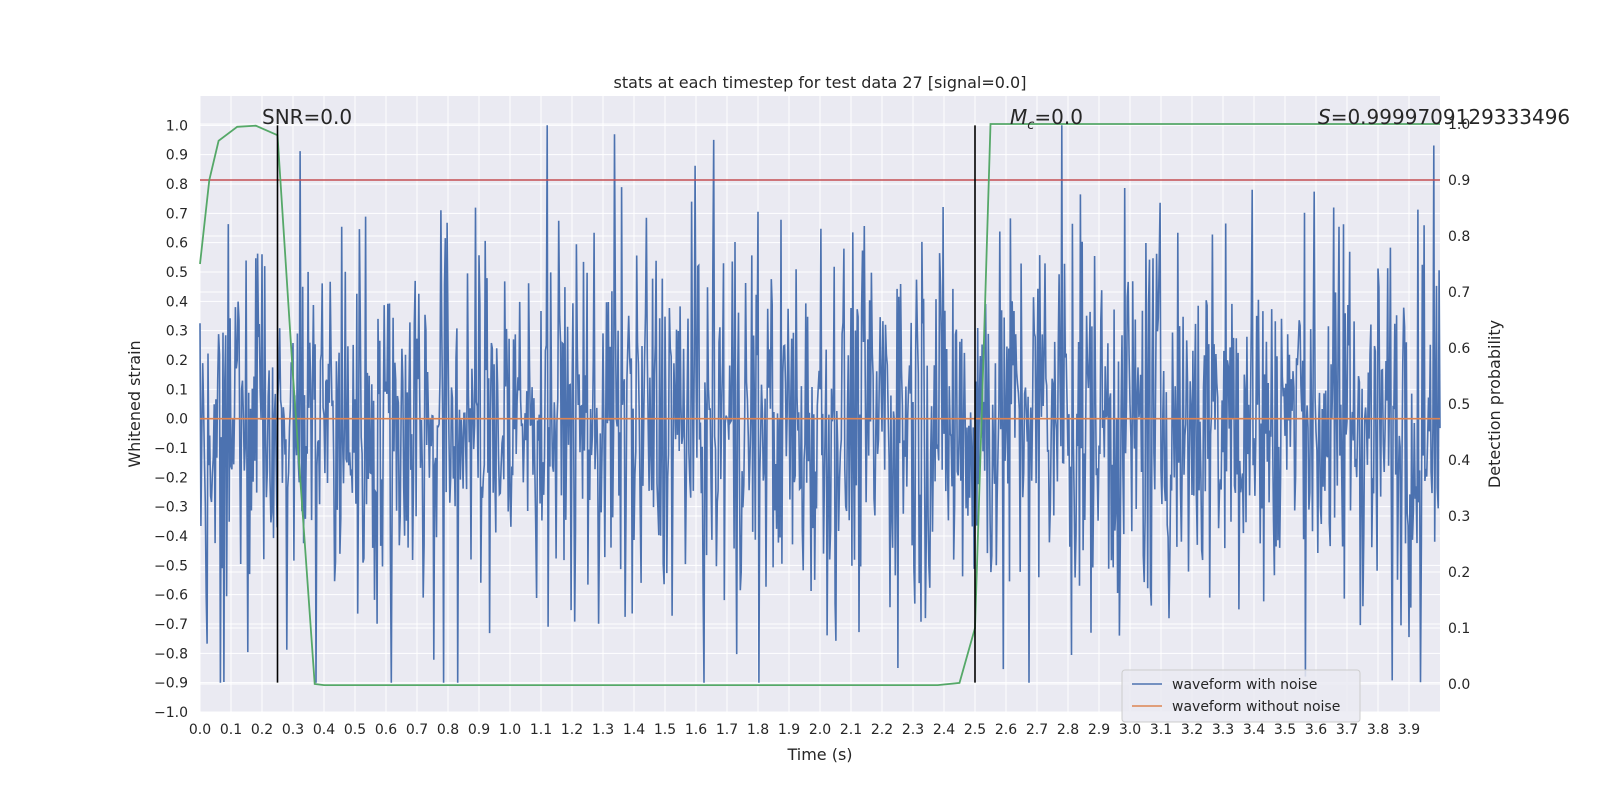 Image resolution: width=1600 pixels, height=800 pixels. I want to click on y-tick-label: −0.9, so click(171, 684).